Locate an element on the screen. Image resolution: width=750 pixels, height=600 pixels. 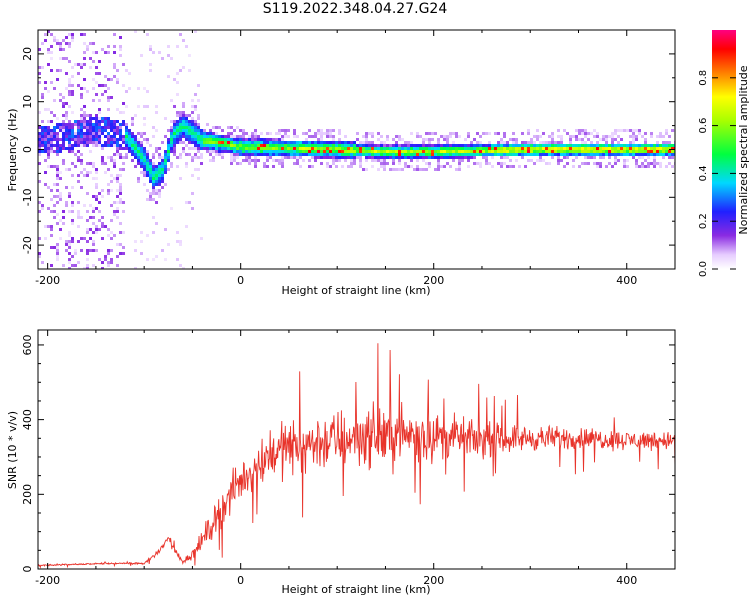
spectrogram-y-tick-label: 10 is located at coordinates (27, 102).